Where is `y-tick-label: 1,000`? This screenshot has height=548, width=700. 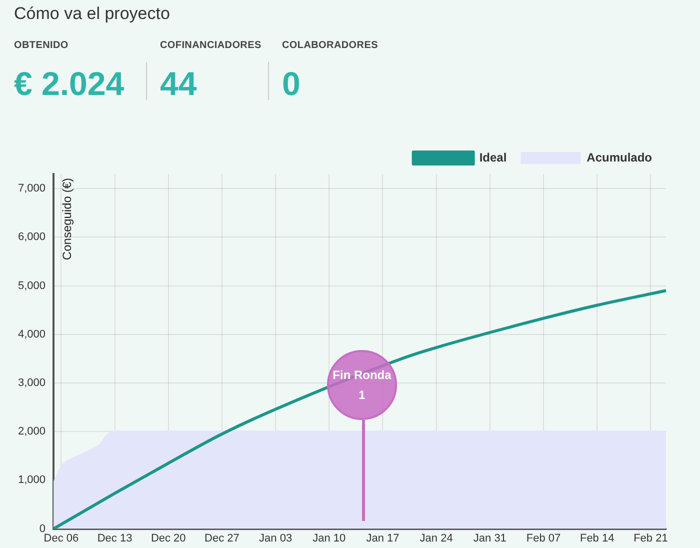 y-tick-label: 1,000 is located at coordinates (32, 480).